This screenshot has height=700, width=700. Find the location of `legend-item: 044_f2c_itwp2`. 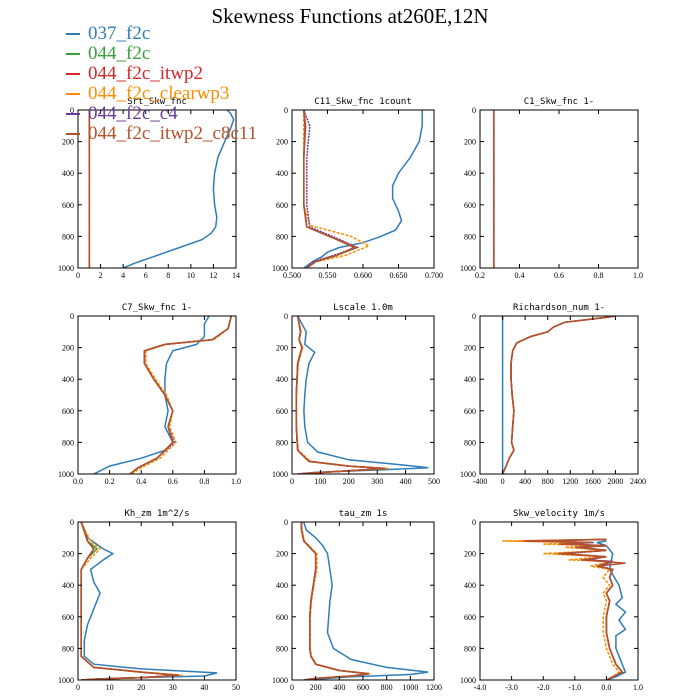

legend-item: 044_f2c_itwp2 is located at coordinates (161, 74).